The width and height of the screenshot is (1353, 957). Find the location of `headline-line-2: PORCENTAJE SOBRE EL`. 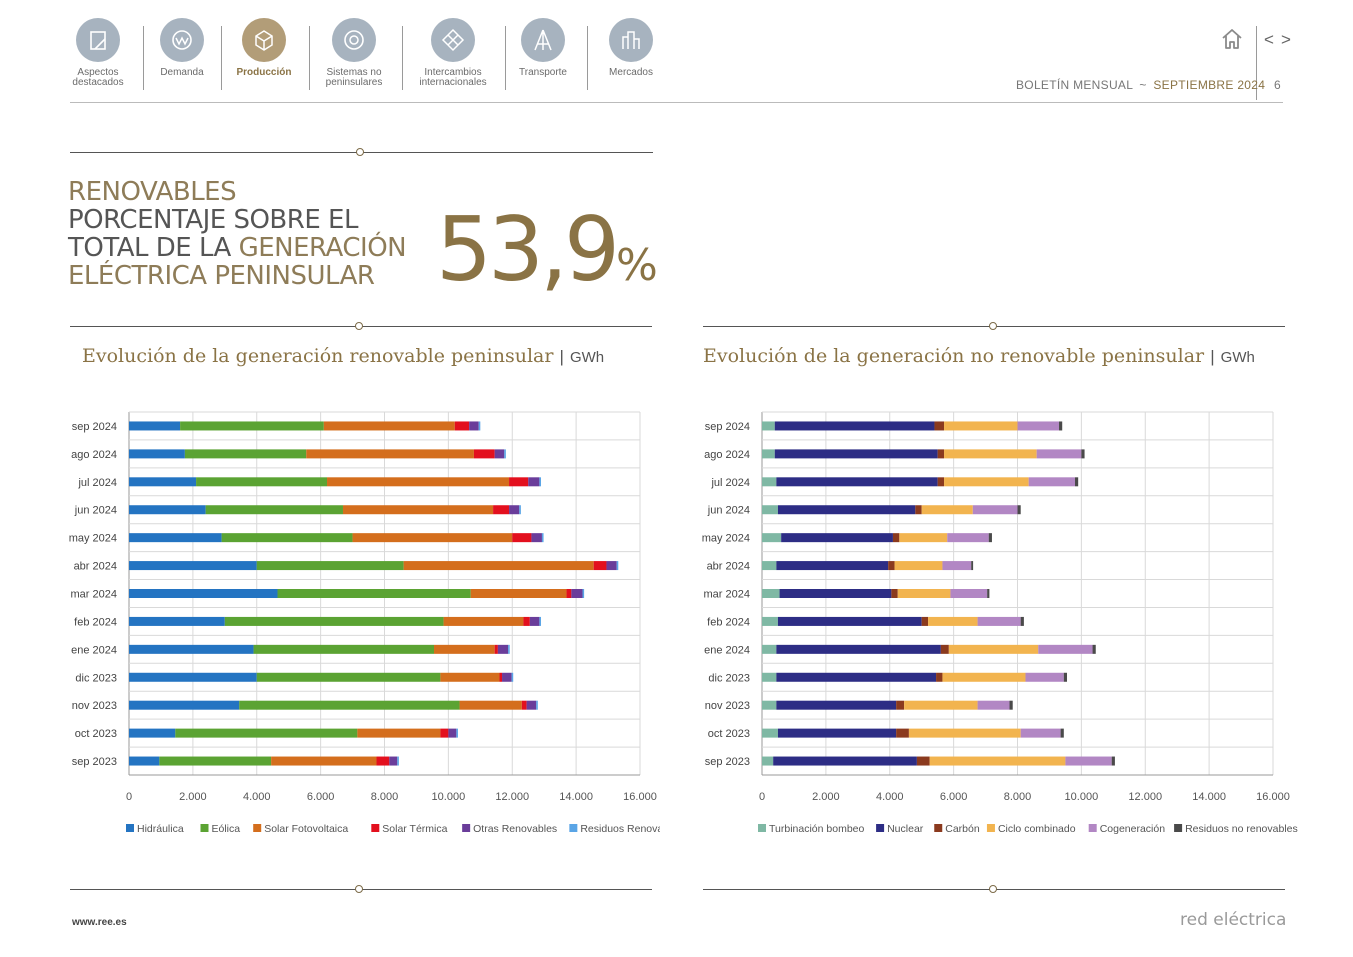

headline-line-2: PORCENTAJE SOBRE EL is located at coordinates (213, 220).